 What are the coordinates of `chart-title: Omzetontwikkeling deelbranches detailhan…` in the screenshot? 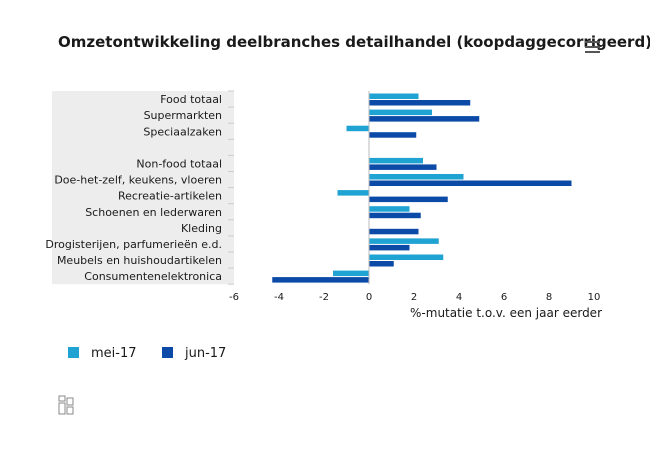 It's located at (354, 42).